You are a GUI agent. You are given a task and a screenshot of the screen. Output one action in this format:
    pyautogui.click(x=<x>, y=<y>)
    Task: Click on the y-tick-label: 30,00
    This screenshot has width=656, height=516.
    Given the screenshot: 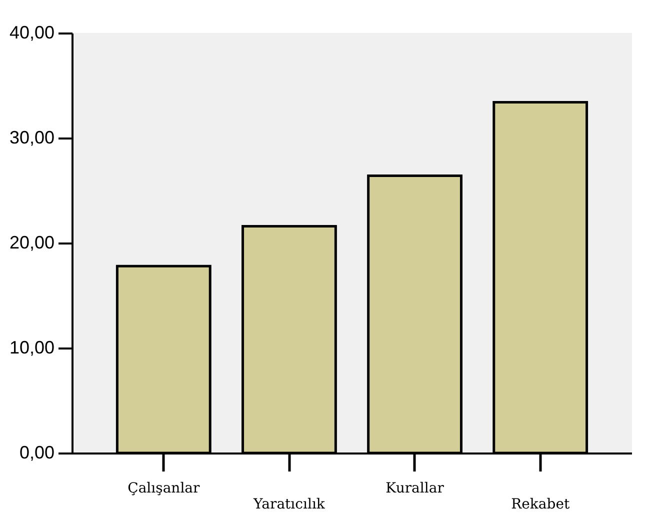 What is the action you would take?
    pyautogui.click(x=31, y=138)
    